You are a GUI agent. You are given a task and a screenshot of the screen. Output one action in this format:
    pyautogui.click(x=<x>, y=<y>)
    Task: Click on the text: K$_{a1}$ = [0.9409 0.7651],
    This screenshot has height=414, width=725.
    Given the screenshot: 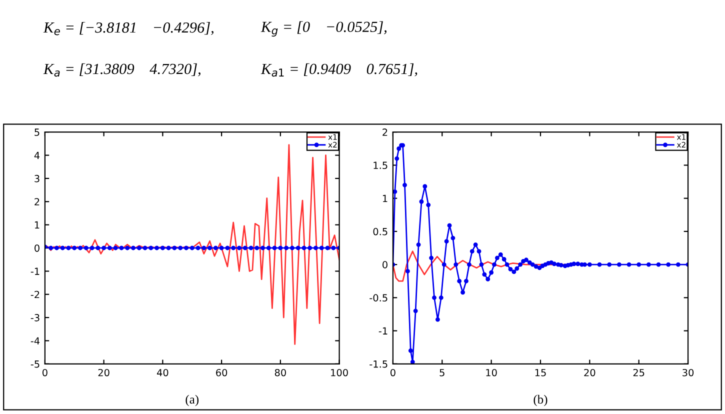 What is the action you would take?
    pyautogui.click(x=339, y=70)
    